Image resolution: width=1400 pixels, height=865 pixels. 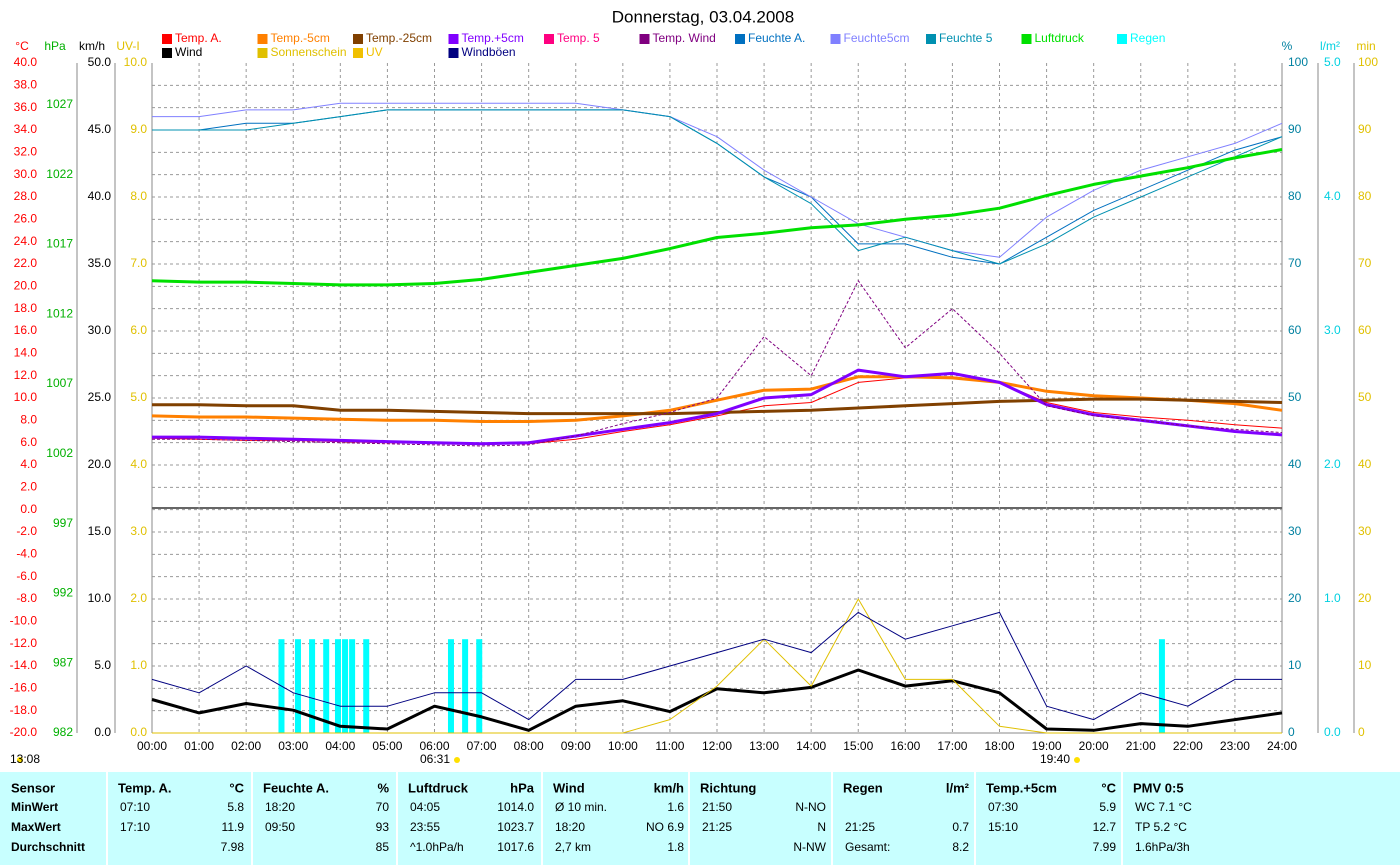 I want to click on legend-label: Luftdruck, so click(x=1060, y=38).